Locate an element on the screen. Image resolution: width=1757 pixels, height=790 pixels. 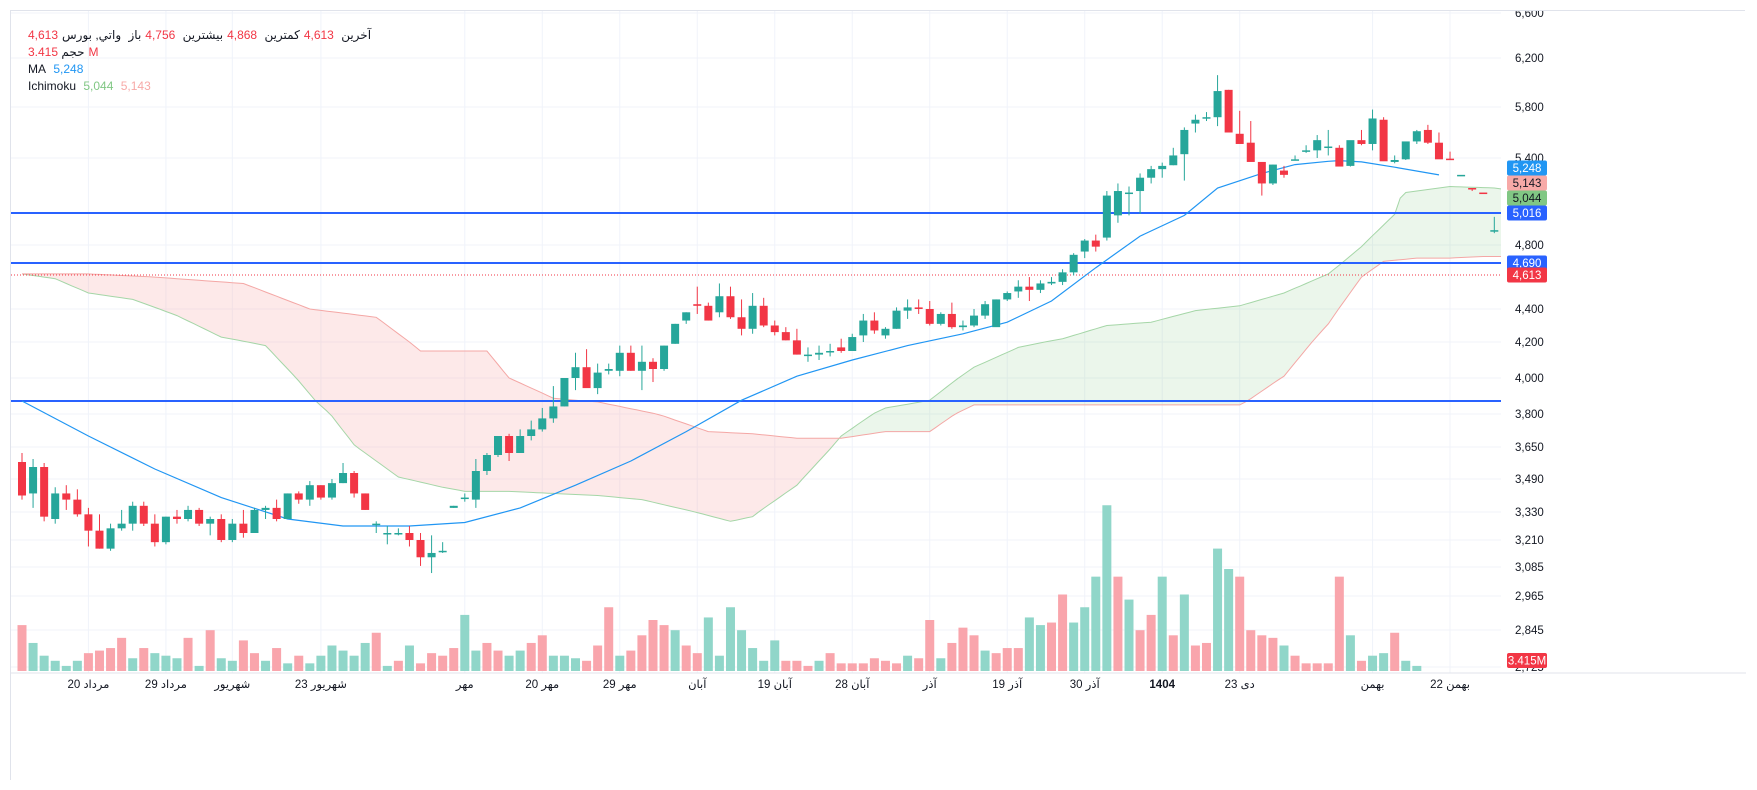
time-tick-label: شهریور is located at coordinates (231, 685).